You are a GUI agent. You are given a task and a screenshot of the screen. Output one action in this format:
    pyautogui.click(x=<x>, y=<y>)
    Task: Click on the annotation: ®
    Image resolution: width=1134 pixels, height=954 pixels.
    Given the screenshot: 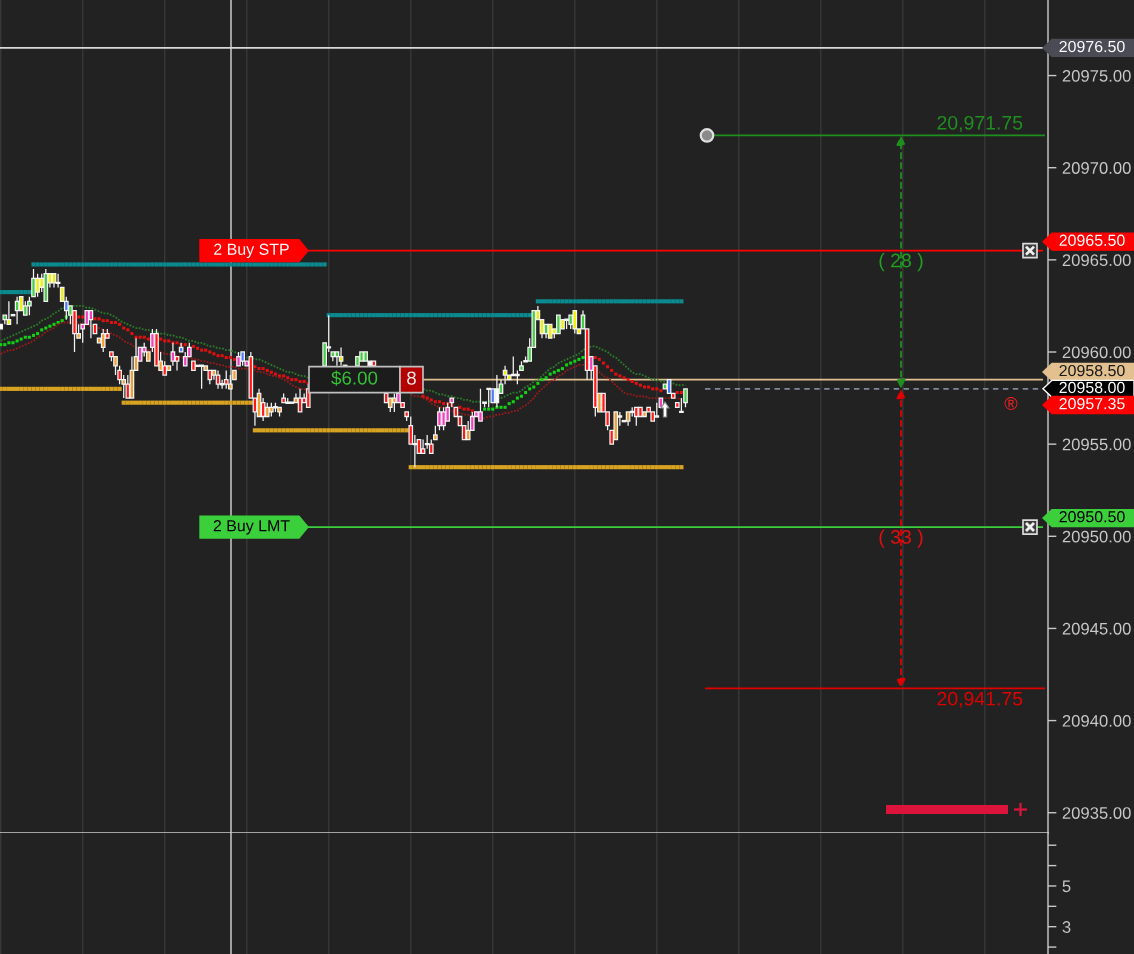 What is the action you would take?
    pyautogui.click(x=1011, y=403)
    